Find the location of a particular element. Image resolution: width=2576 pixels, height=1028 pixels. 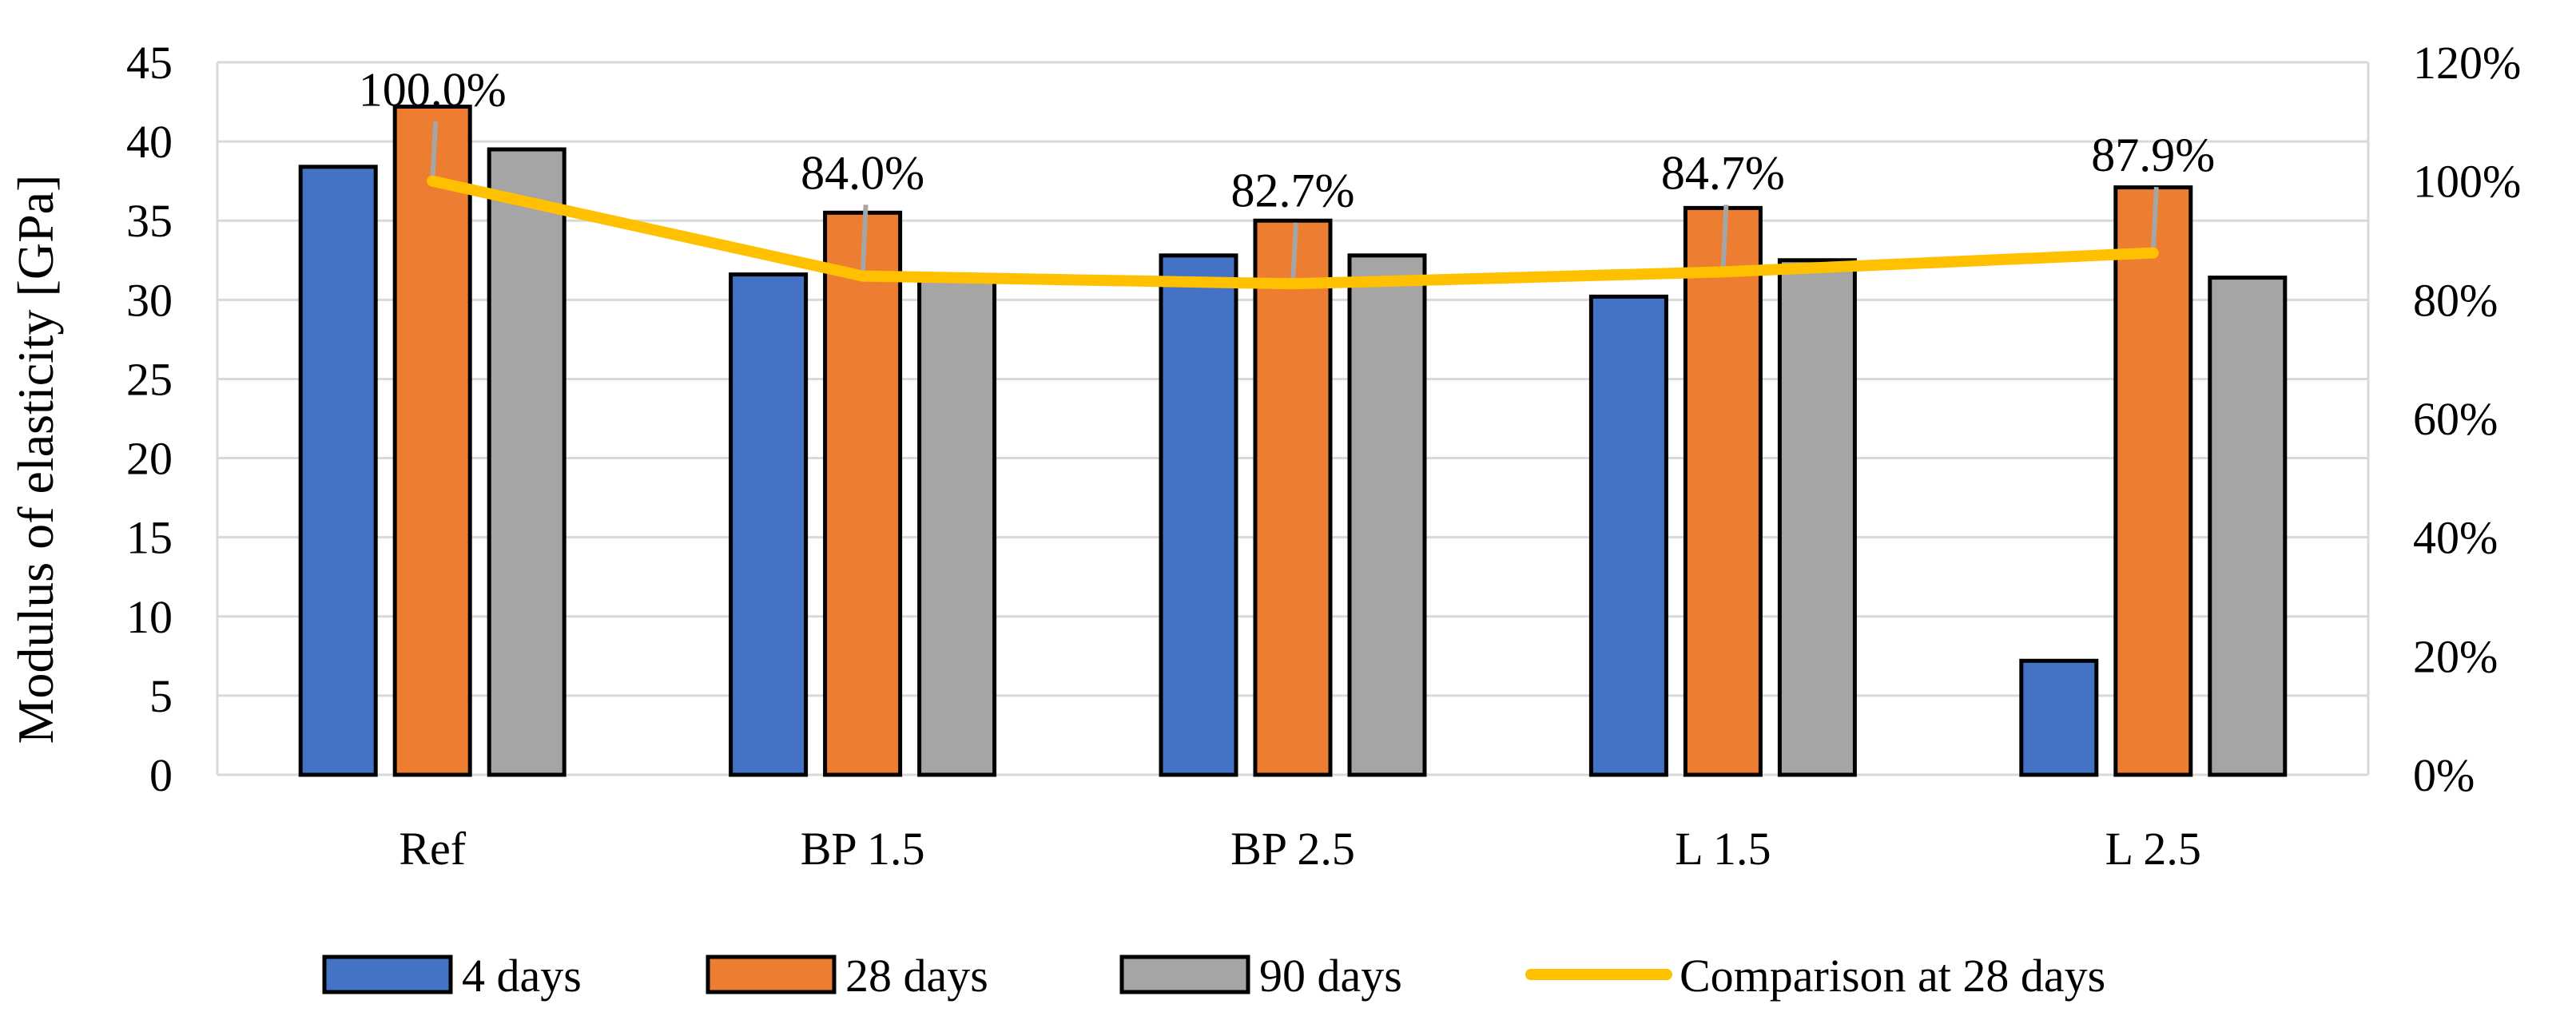

x-category-label: L 2.5 is located at coordinates (2153, 849).